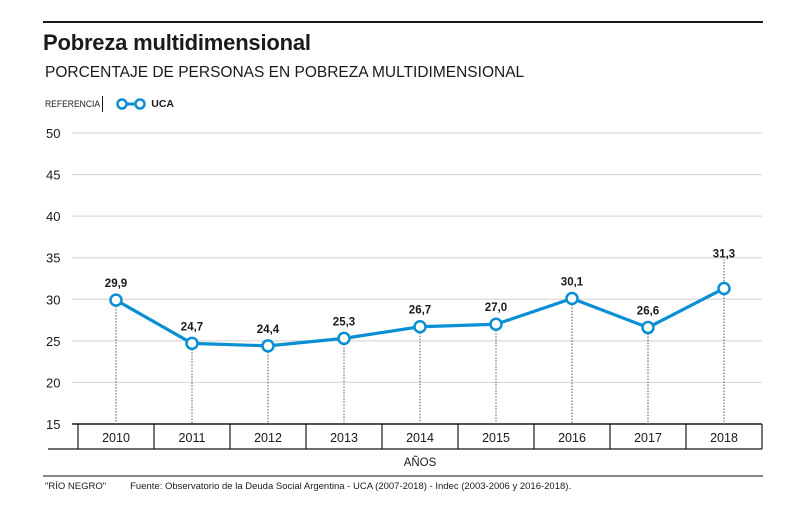 Image resolution: width=789 pixels, height=529 pixels. What do you see at coordinates (116, 438) in the screenshot?
I see `x-tick-label: 2010` at bounding box center [116, 438].